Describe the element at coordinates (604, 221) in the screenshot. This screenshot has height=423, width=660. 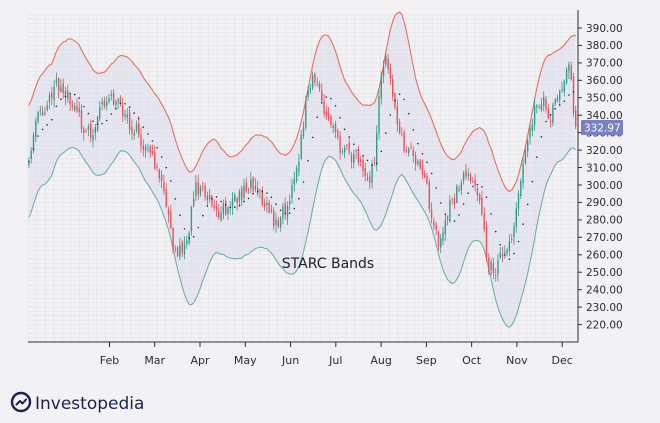
I see `y-tick-label: 280.00` at that location.